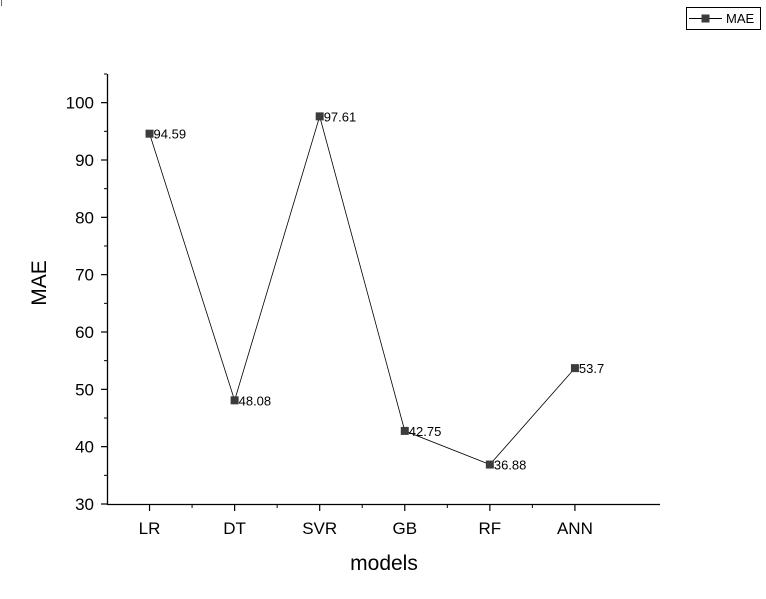 This screenshot has width=766, height=599. What do you see at coordinates (404, 528) in the screenshot?
I see `x-tick-label: GB` at bounding box center [404, 528].